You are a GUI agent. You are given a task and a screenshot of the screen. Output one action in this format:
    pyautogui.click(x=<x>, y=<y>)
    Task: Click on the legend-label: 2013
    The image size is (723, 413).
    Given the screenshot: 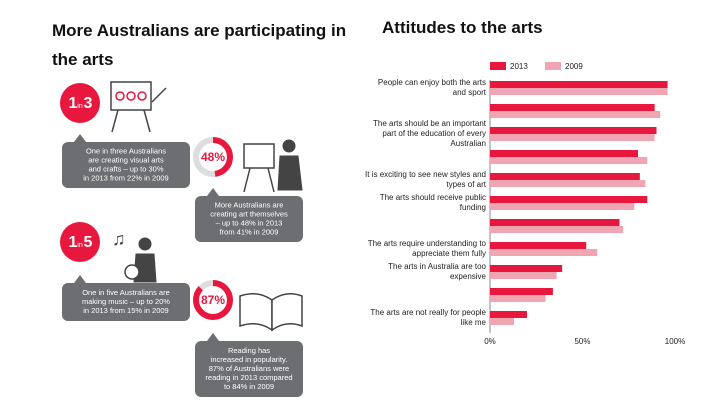 What is the action you would take?
    pyautogui.click(x=519, y=66)
    